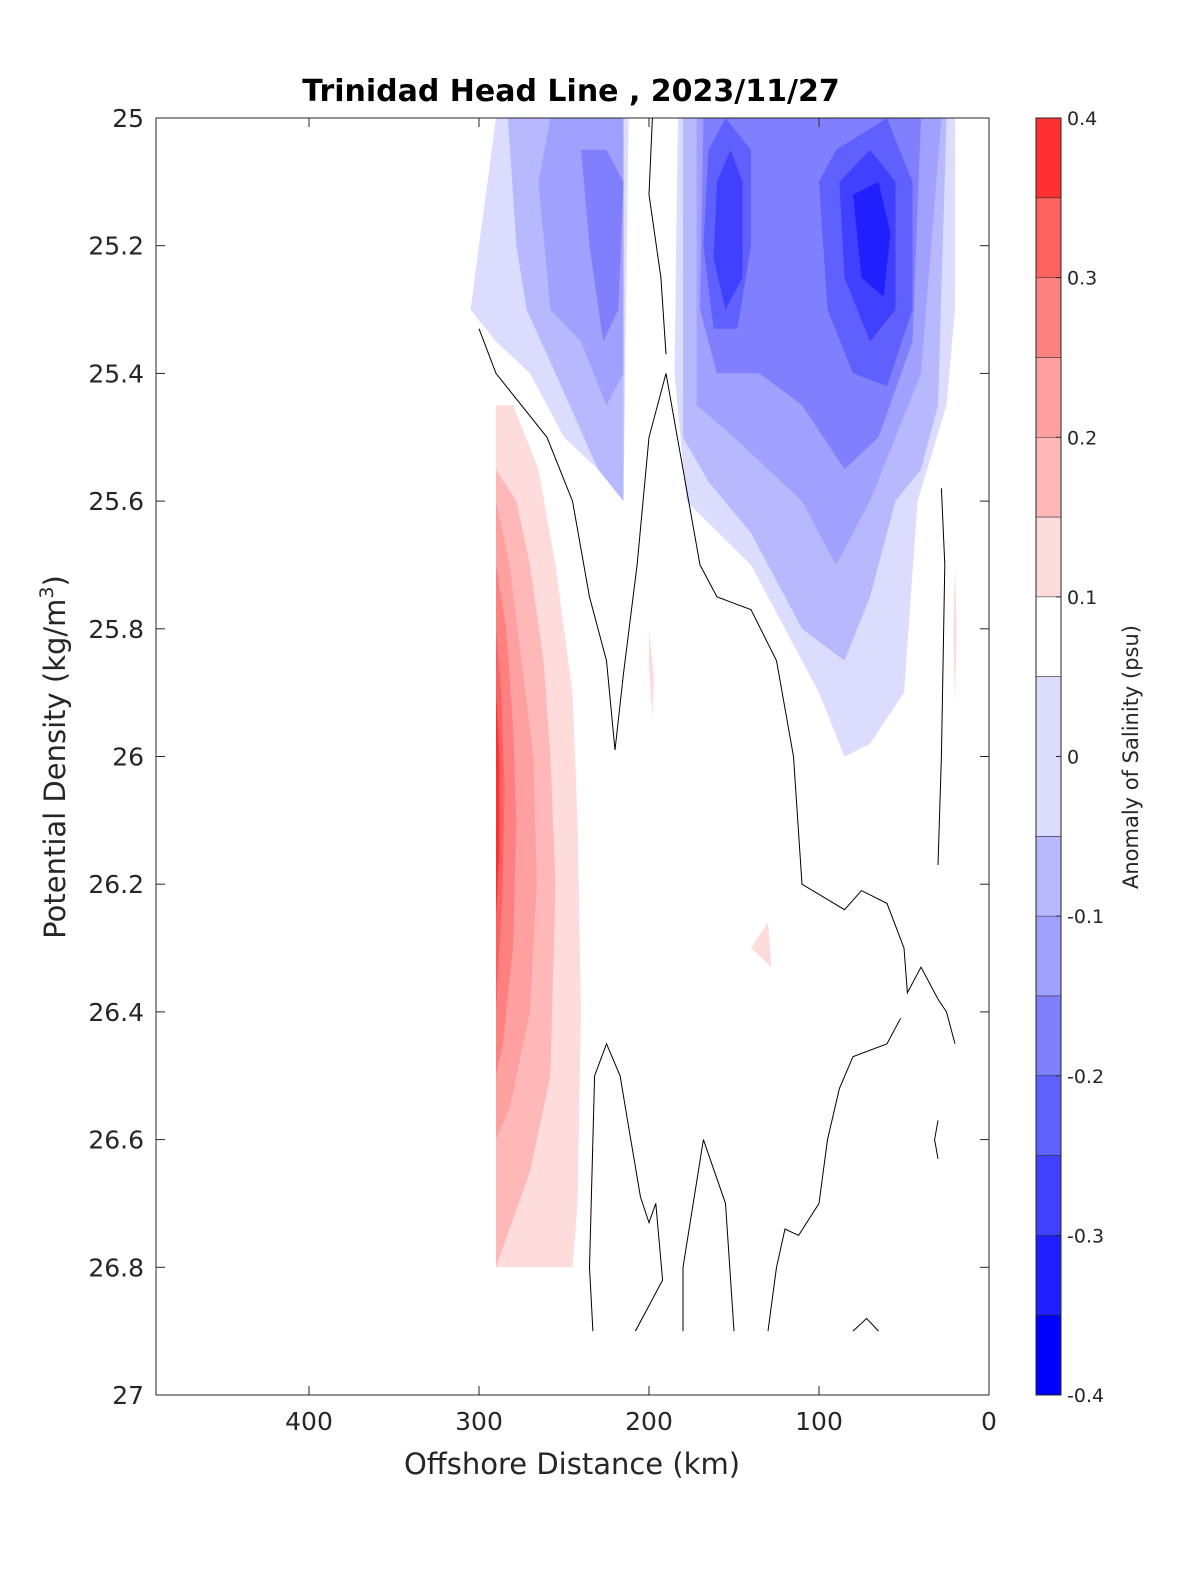  Describe the element at coordinates (1085, 1236) in the screenshot. I see `colorbar-tick-label: -0.3` at that location.